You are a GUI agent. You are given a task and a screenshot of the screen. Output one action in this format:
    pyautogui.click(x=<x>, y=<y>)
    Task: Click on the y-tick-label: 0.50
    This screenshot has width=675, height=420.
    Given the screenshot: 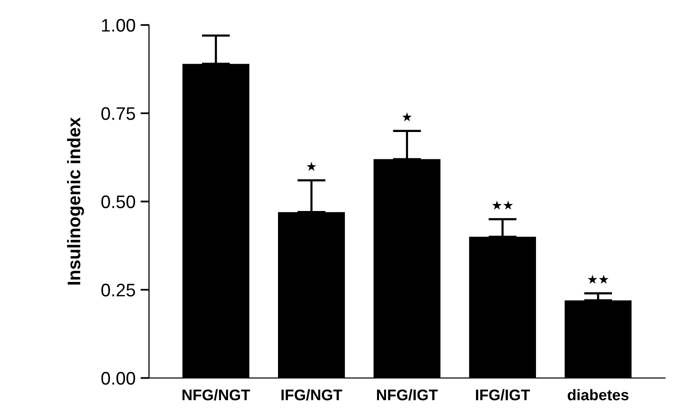 What is the action you would take?
    pyautogui.click(x=118, y=201)
    